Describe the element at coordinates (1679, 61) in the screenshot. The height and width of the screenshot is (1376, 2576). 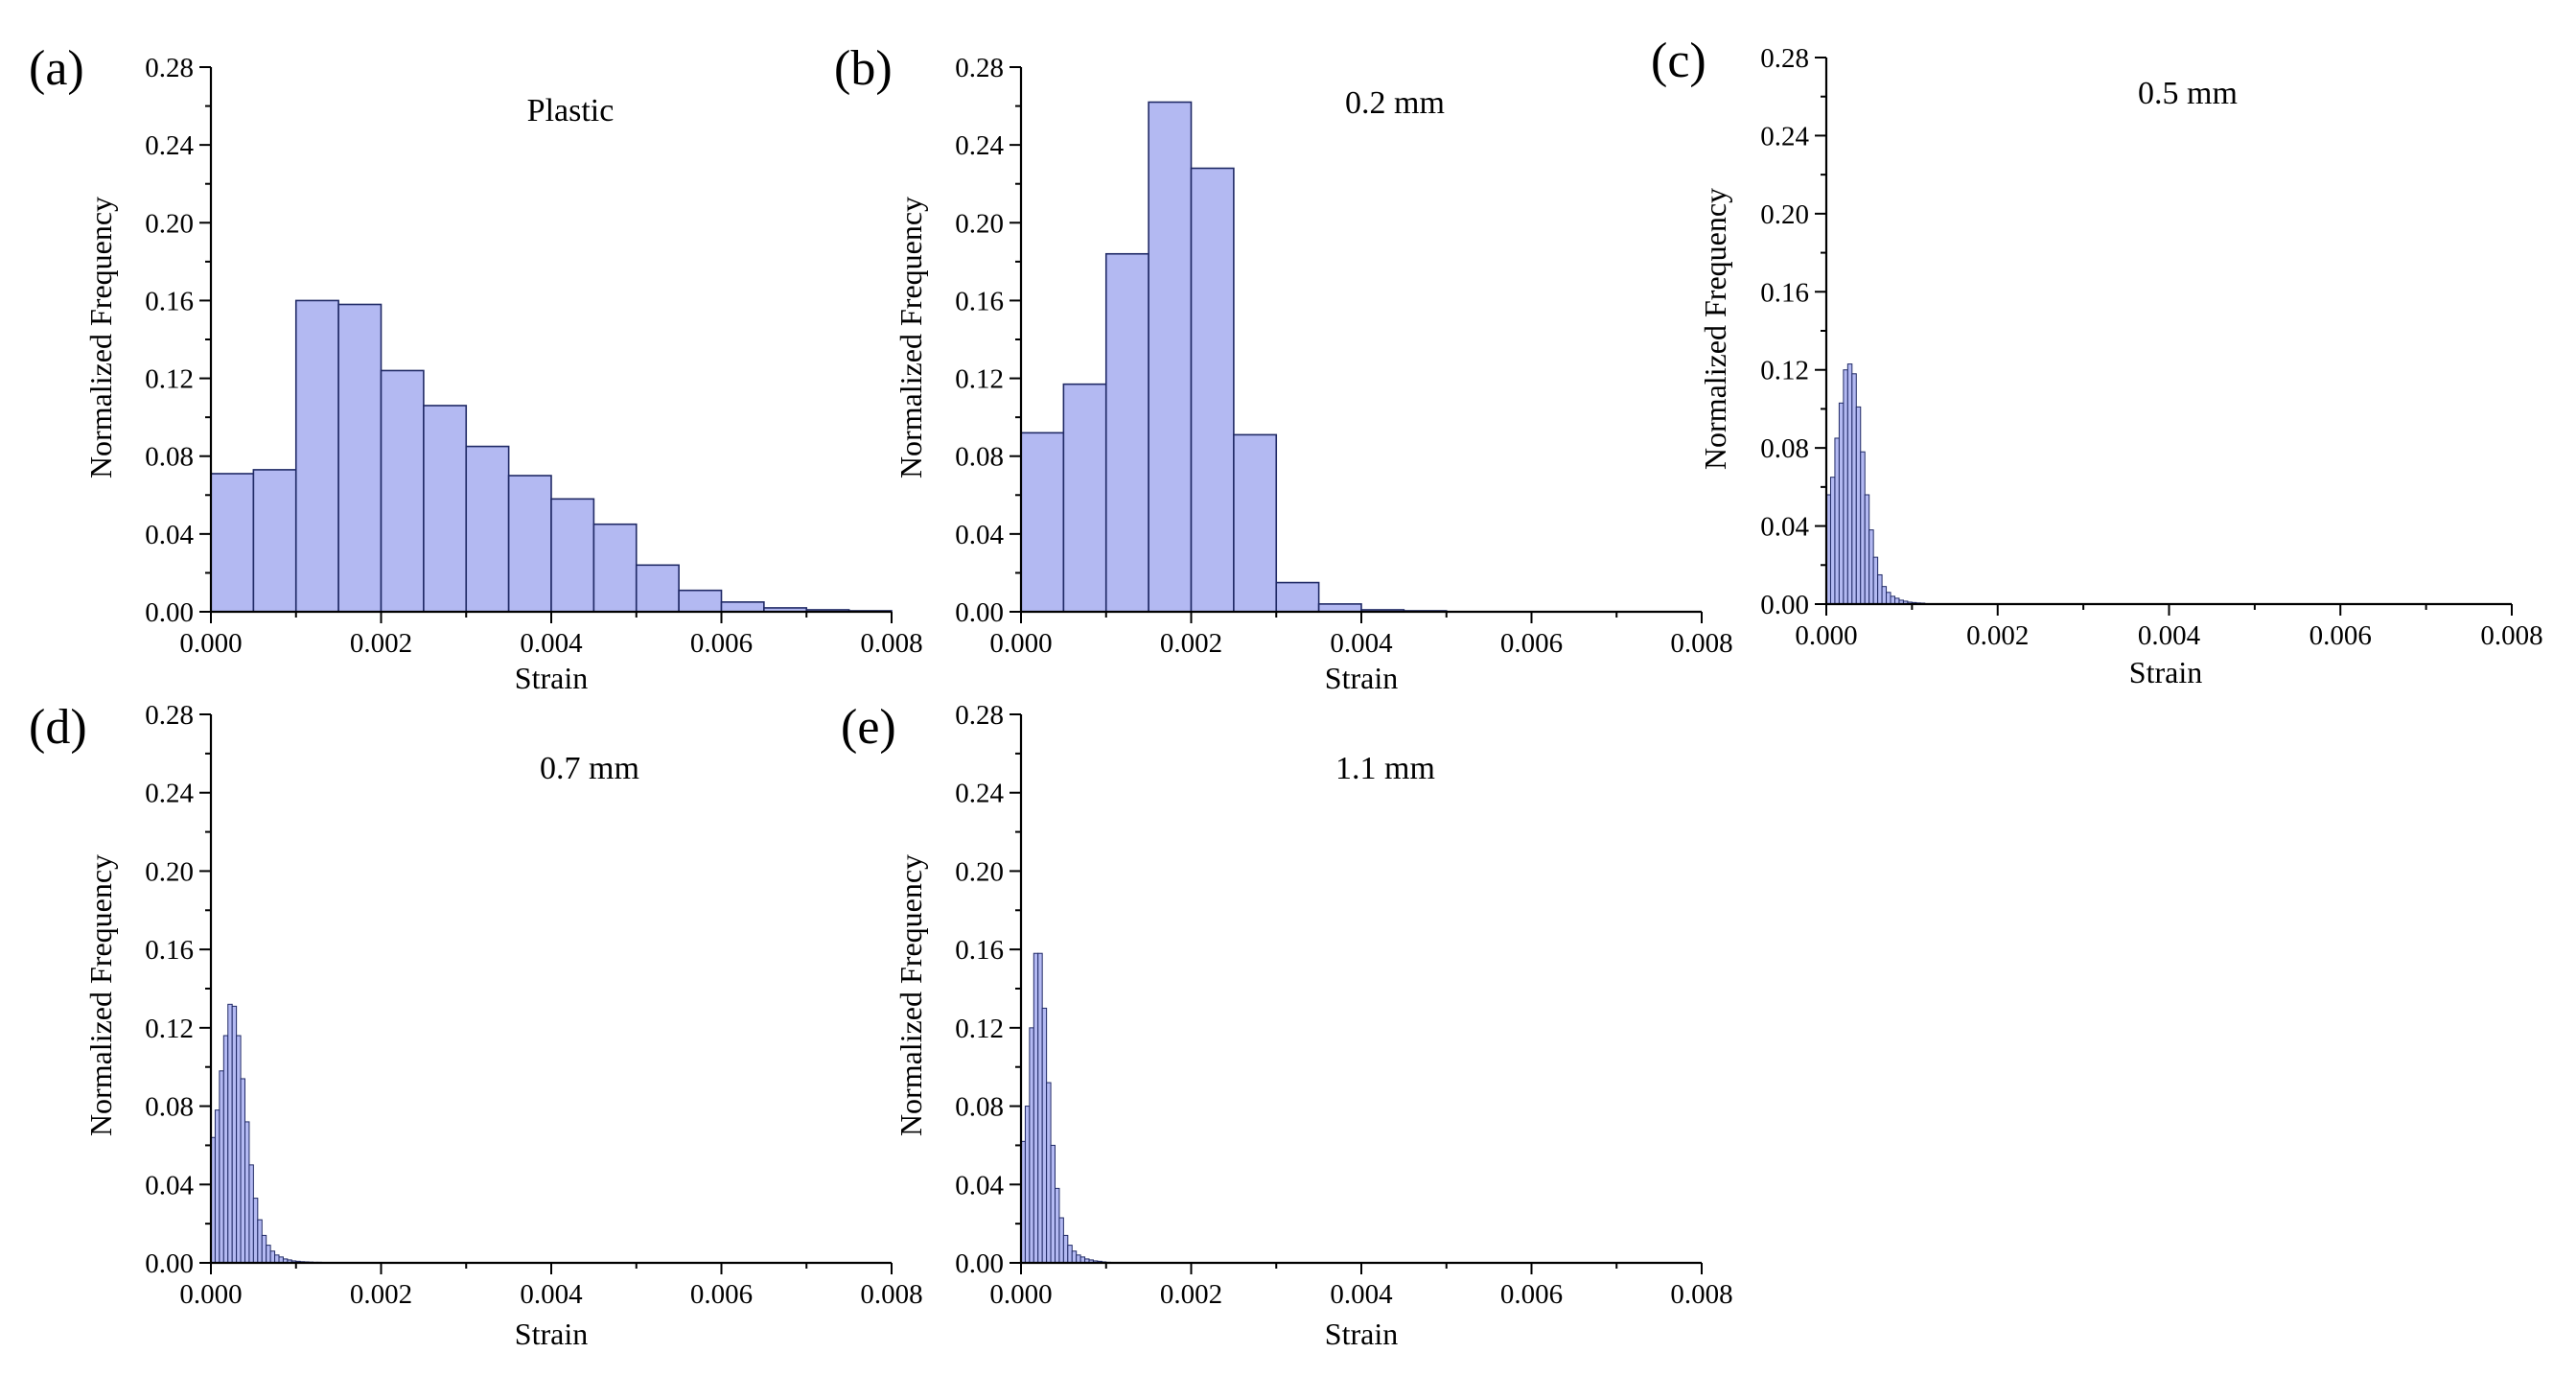
I see `panel-letter-c: (c)` at that location.